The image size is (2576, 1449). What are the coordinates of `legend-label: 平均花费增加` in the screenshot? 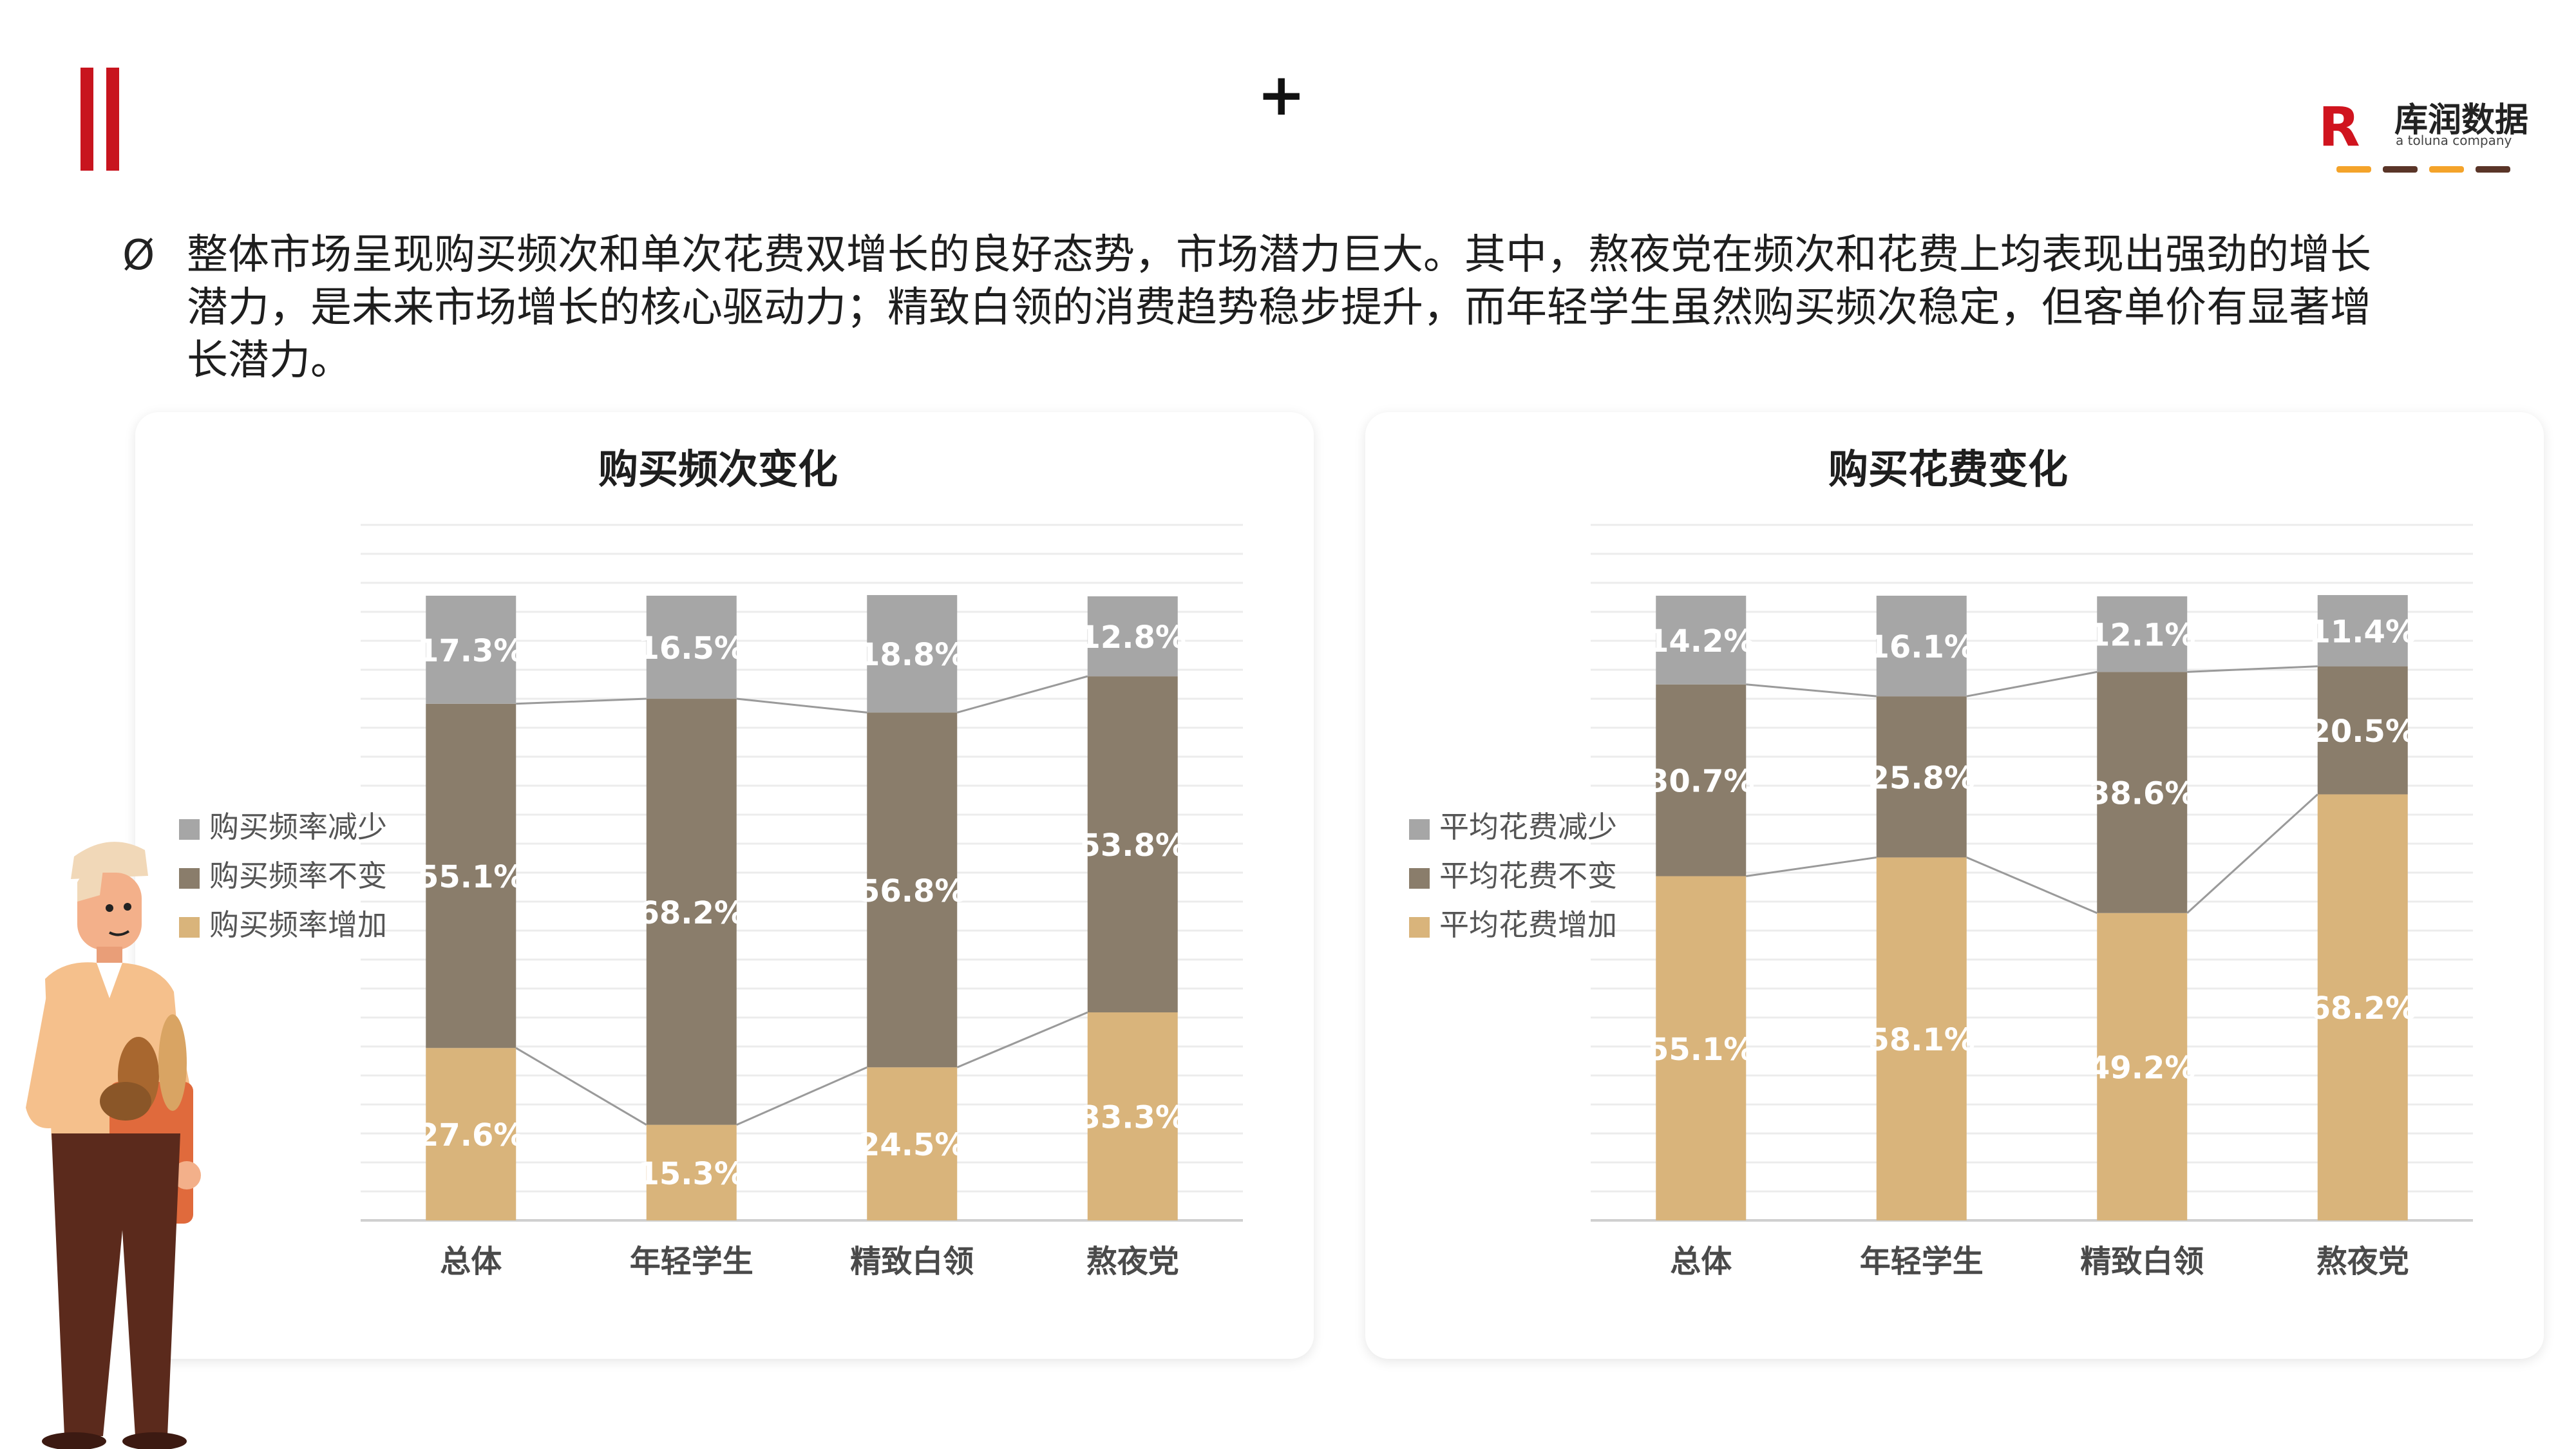 It's located at (1528, 924).